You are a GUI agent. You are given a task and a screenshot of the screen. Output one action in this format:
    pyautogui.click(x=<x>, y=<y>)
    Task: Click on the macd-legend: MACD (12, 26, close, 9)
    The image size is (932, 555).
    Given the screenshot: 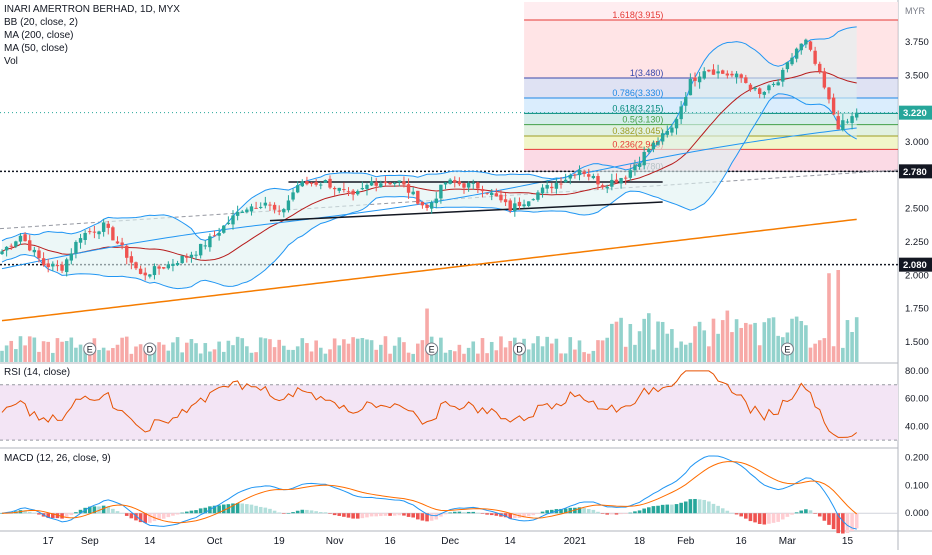 What is the action you would take?
    pyautogui.click(x=57, y=458)
    